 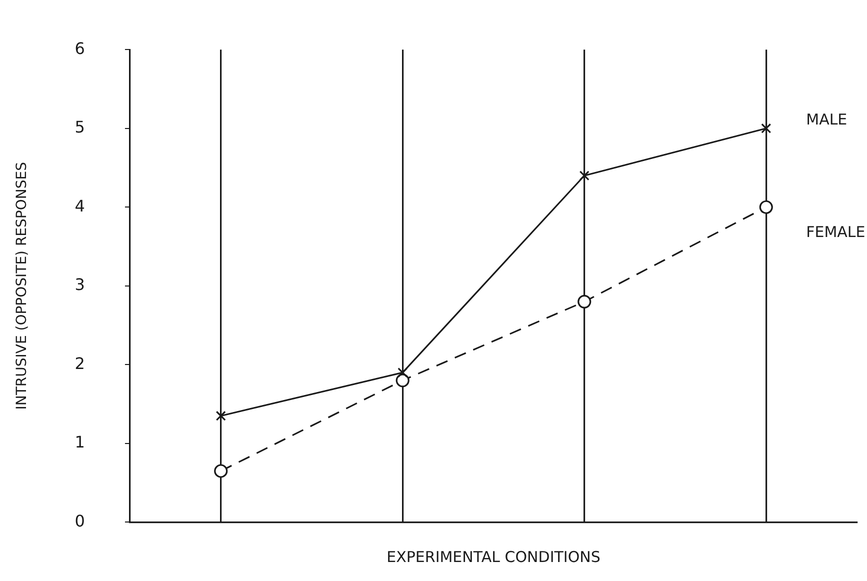 What do you see at coordinates (493, 557) in the screenshot?
I see `x-axis-title: EXPERIMENTAL CONDITIONS` at bounding box center [493, 557].